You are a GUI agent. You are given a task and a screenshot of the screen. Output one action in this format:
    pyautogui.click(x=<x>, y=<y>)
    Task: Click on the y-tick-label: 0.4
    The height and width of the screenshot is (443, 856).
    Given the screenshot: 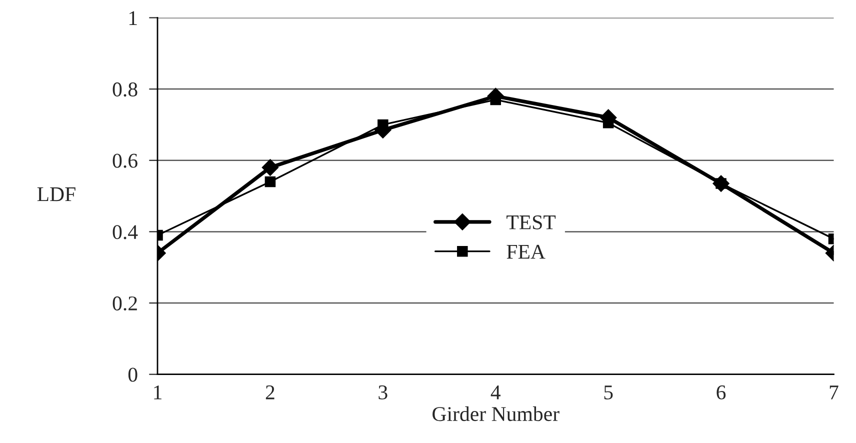 What is the action you would take?
    pyautogui.click(x=125, y=232)
    